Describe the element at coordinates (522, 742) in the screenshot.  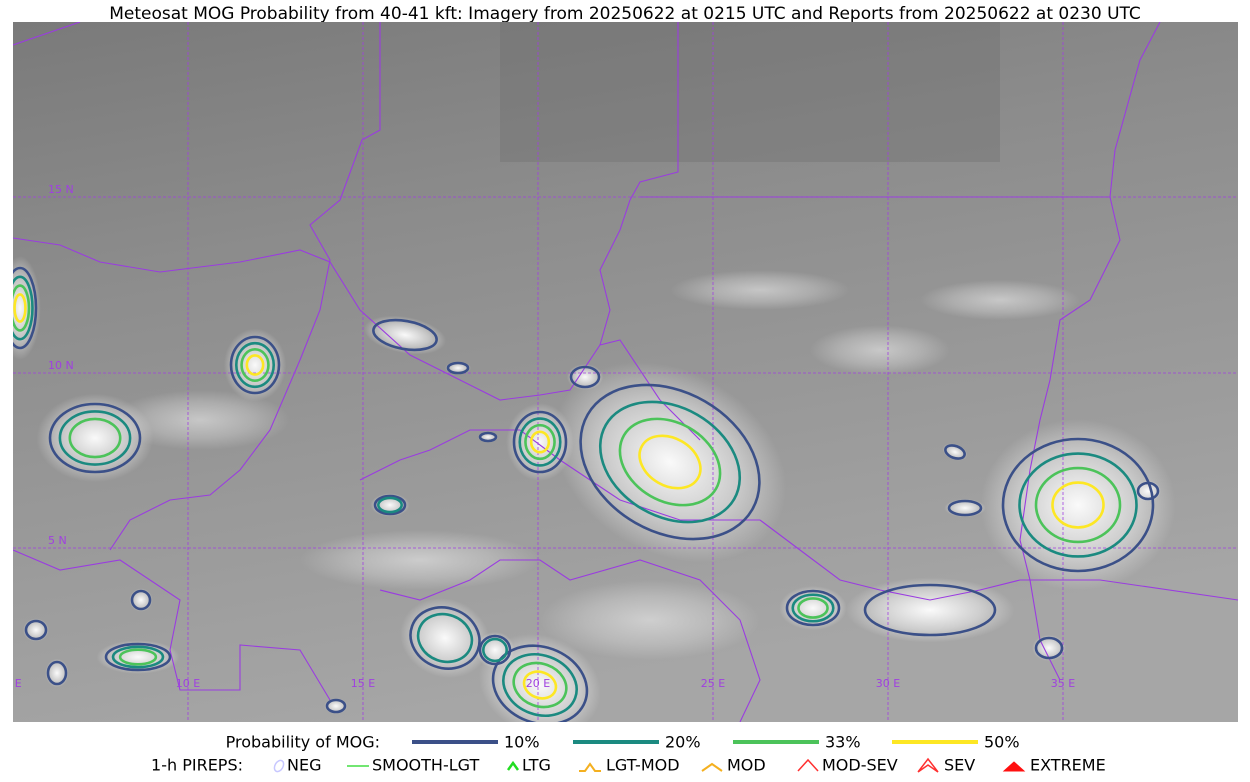
I see `legend-label: 10%` at that location.